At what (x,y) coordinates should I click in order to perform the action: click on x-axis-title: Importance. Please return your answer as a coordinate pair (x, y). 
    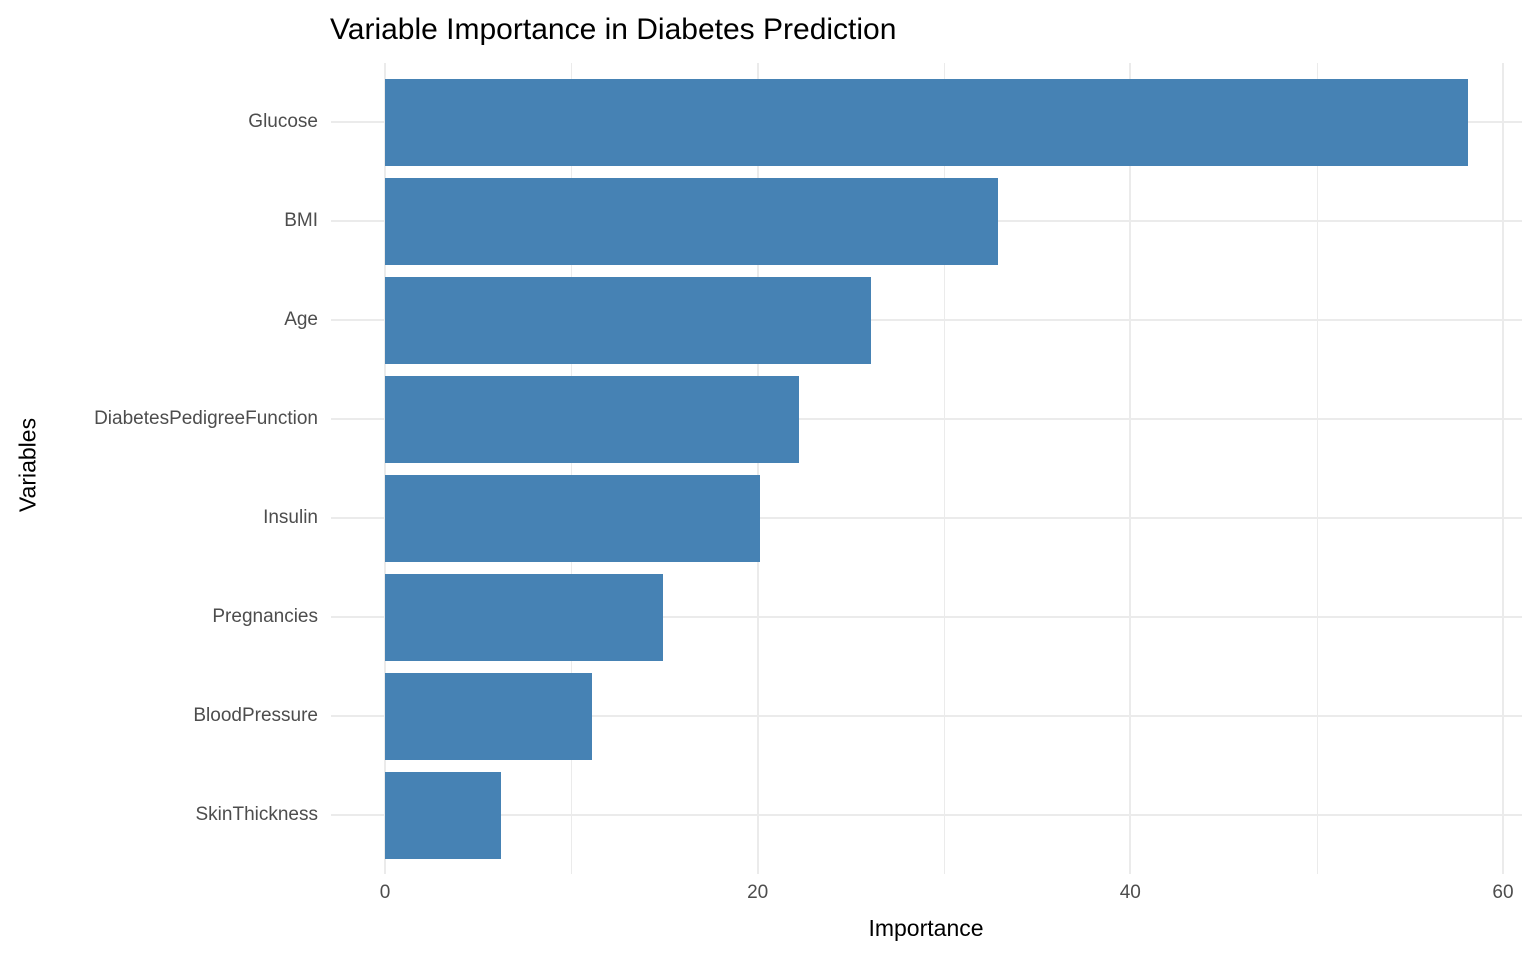
    Looking at the image, I should click on (926, 928).